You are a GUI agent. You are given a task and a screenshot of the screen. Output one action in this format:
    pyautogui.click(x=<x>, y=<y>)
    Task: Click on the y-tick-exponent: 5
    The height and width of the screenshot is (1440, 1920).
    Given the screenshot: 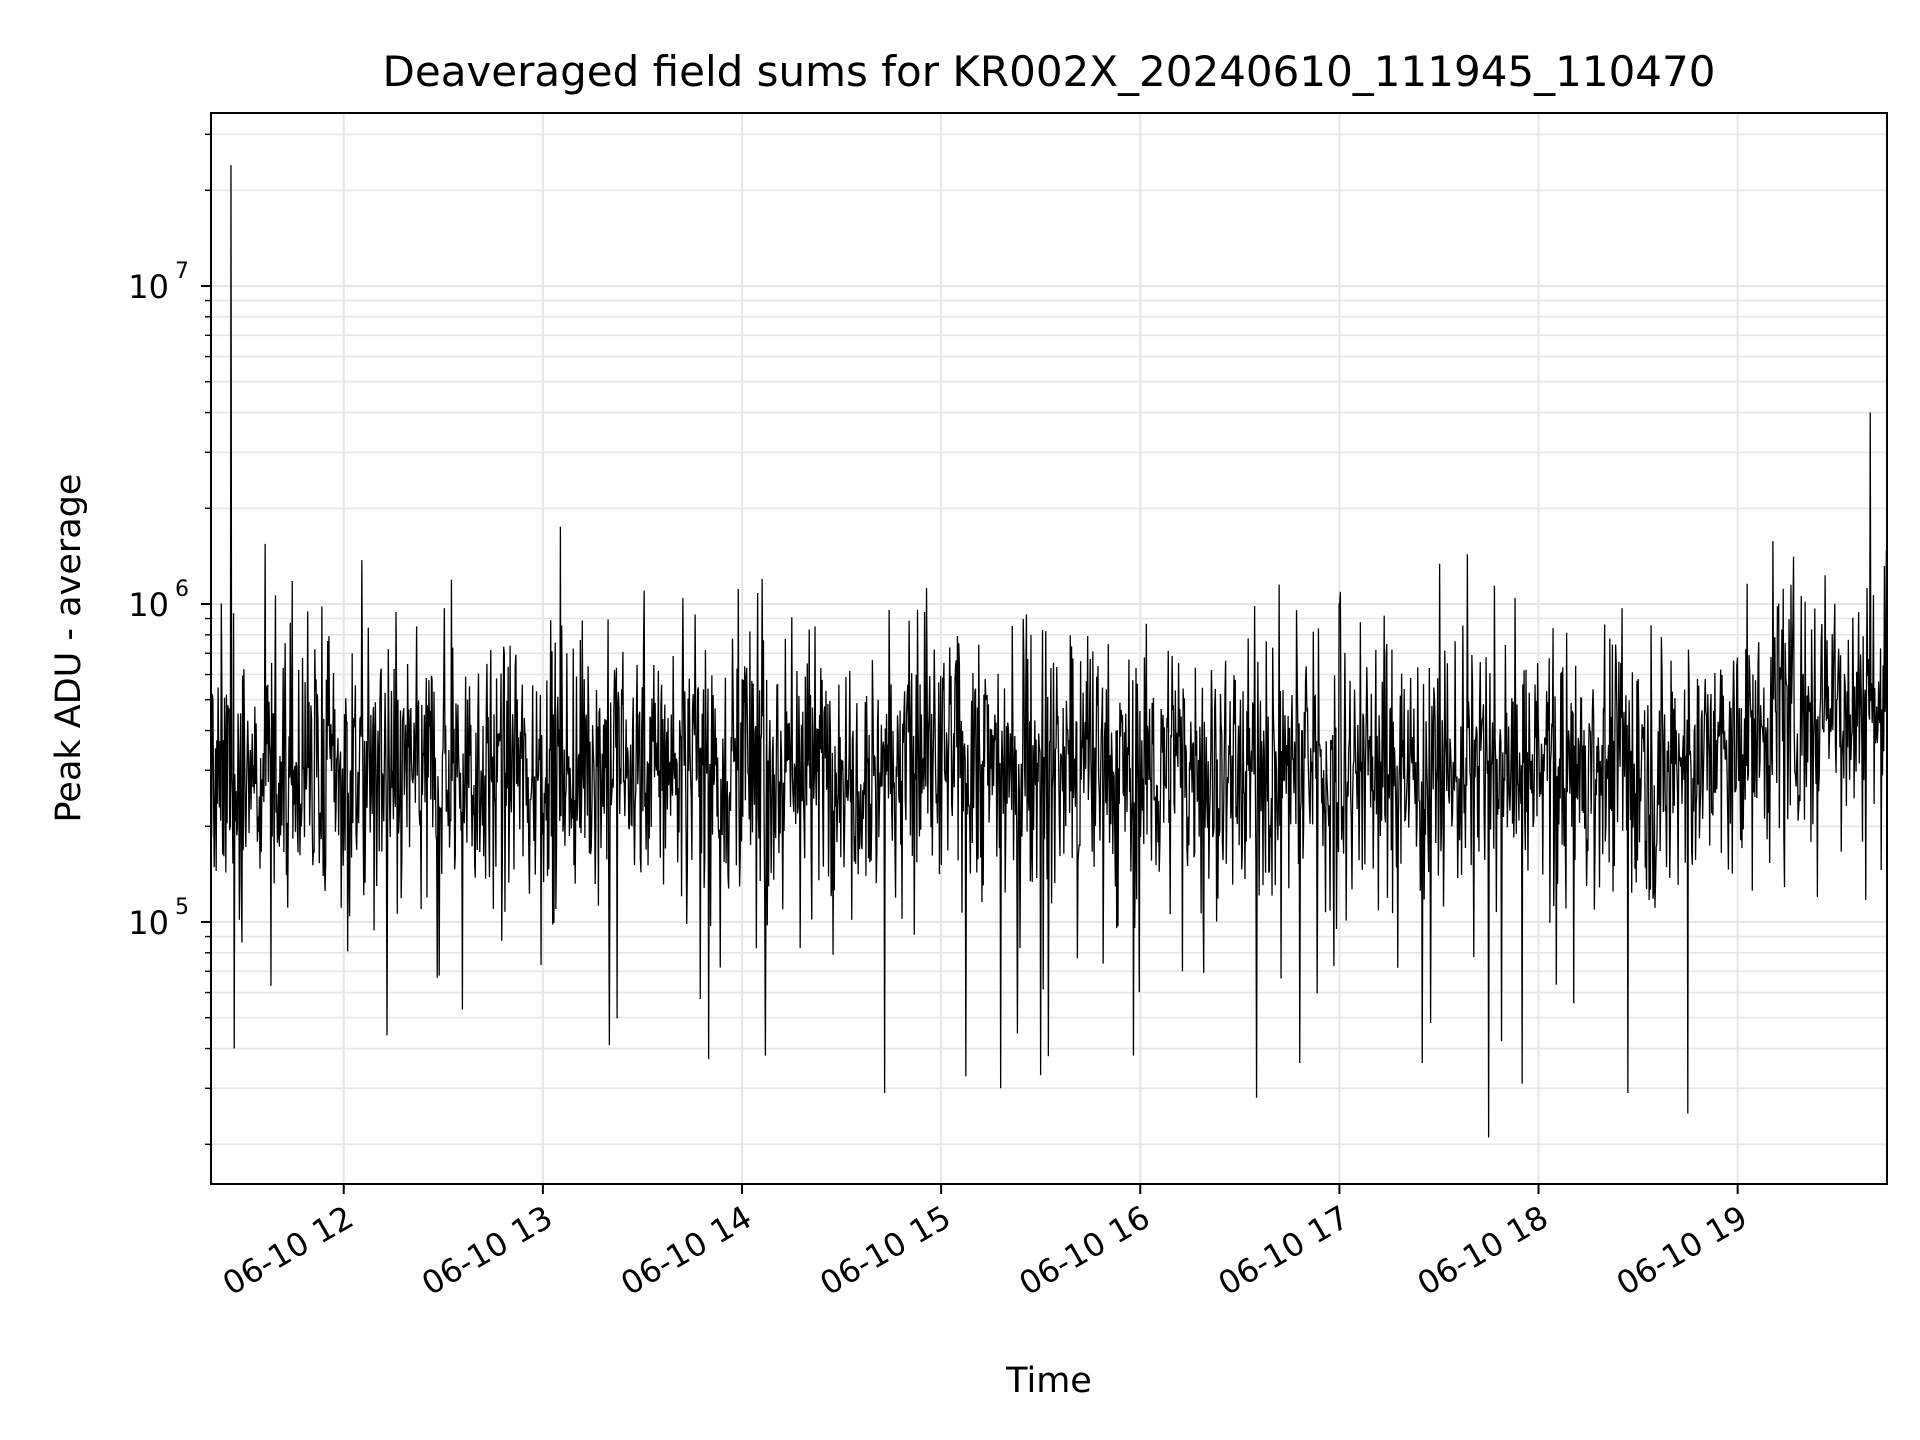 What is the action you would take?
    pyautogui.click(x=182, y=907)
    